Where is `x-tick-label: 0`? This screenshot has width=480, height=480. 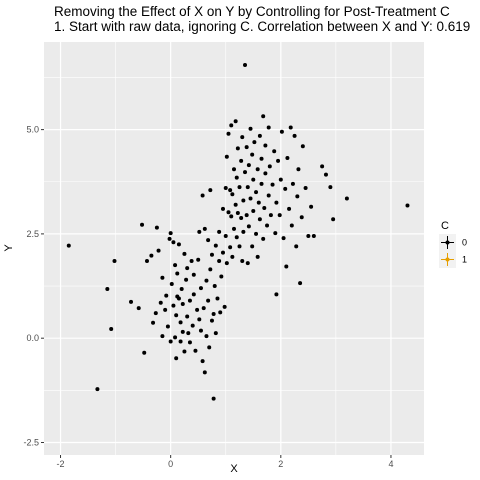 x-tick-label: 0 is located at coordinates (170, 464).